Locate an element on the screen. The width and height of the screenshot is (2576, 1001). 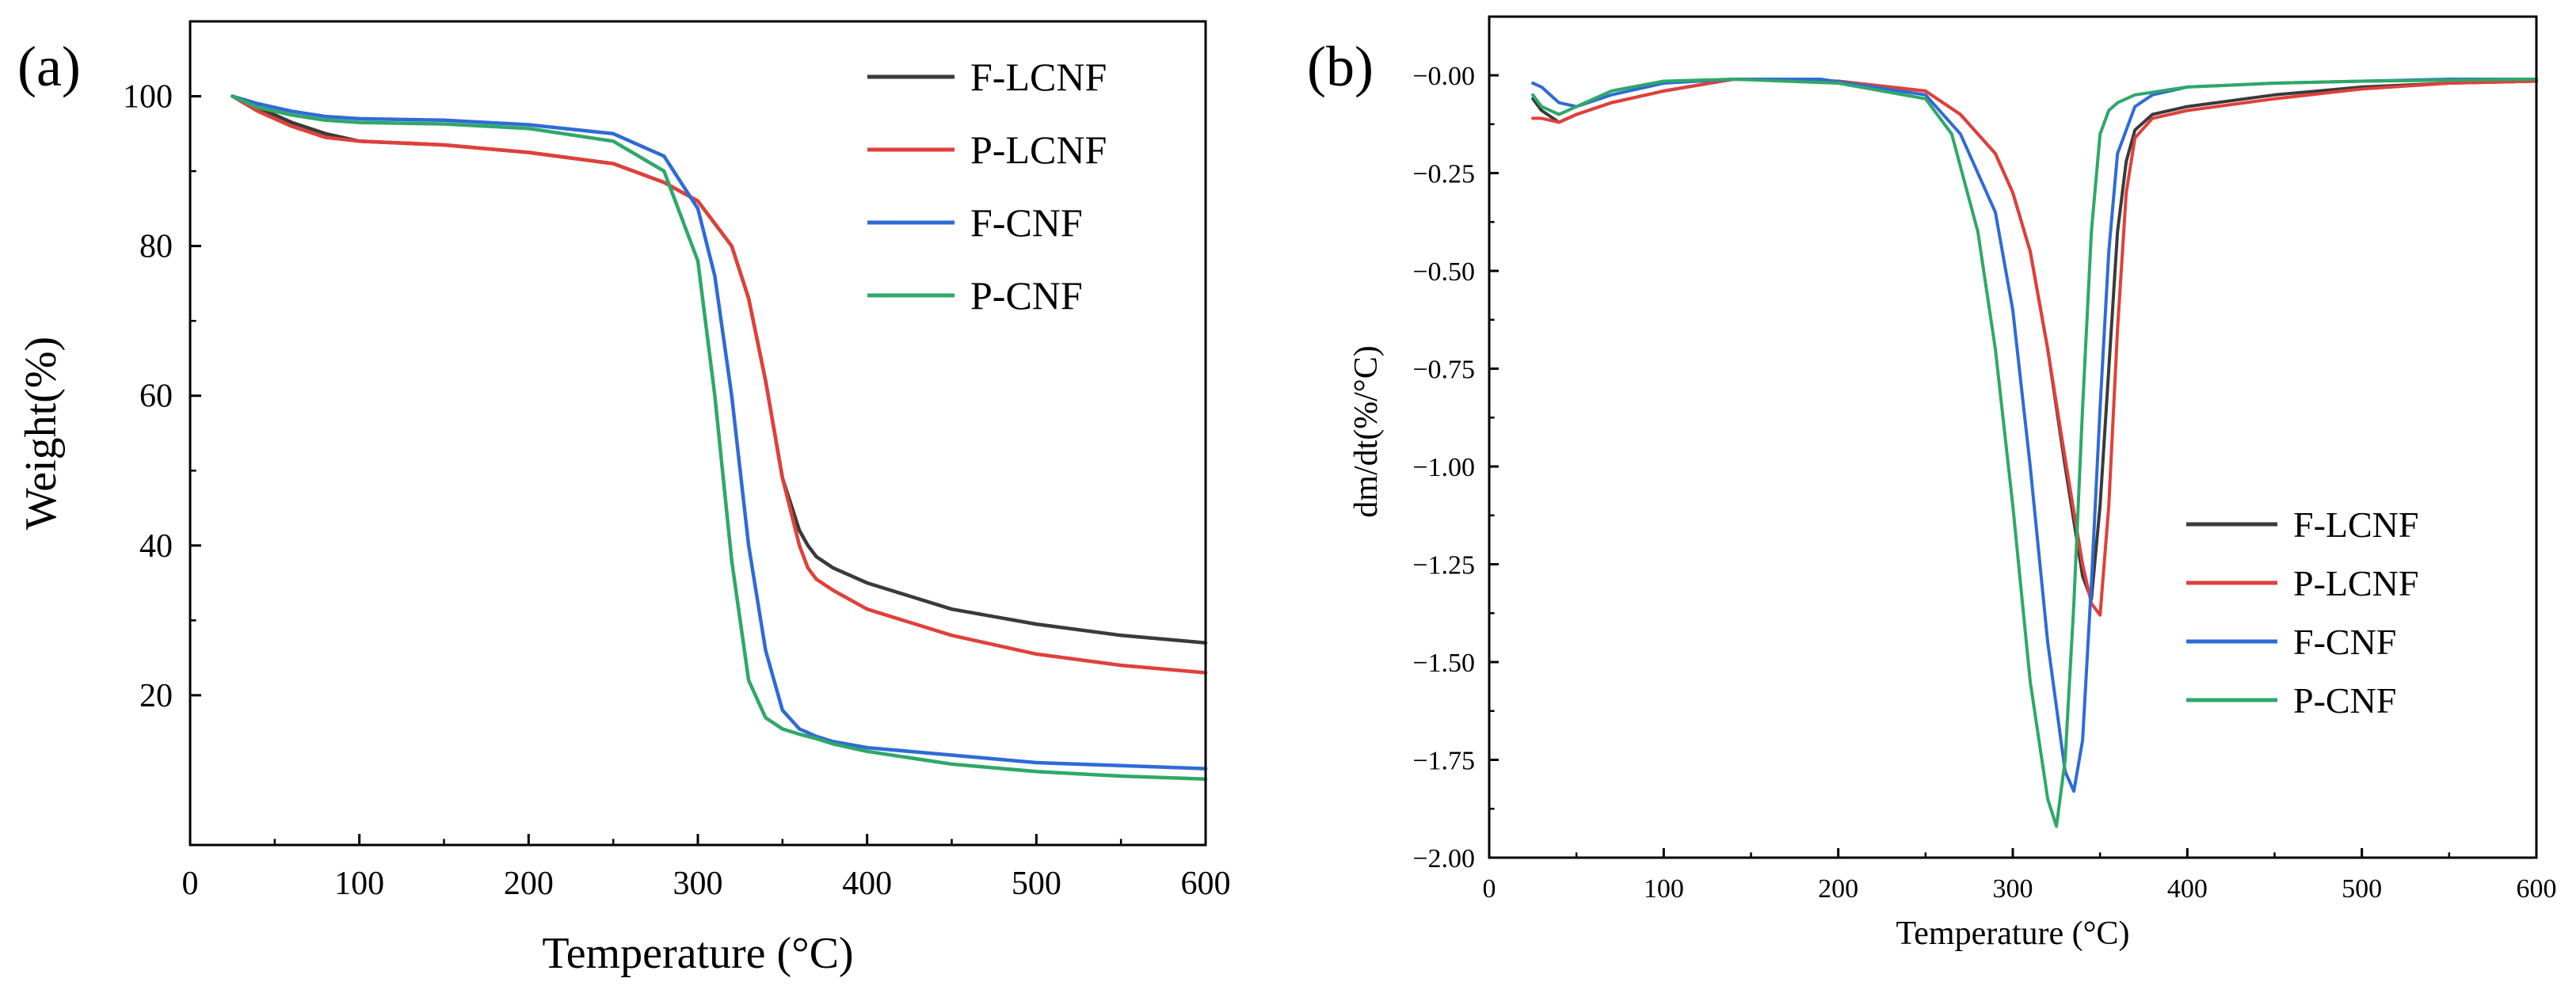
legend-b-label-f-cnf: F-CNF is located at coordinates (2344, 642).